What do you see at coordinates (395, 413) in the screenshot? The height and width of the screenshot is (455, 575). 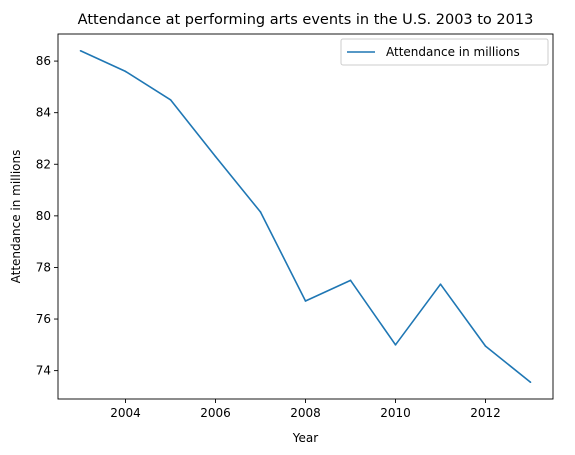 I see `x-tick-label: 2010` at bounding box center [395, 413].